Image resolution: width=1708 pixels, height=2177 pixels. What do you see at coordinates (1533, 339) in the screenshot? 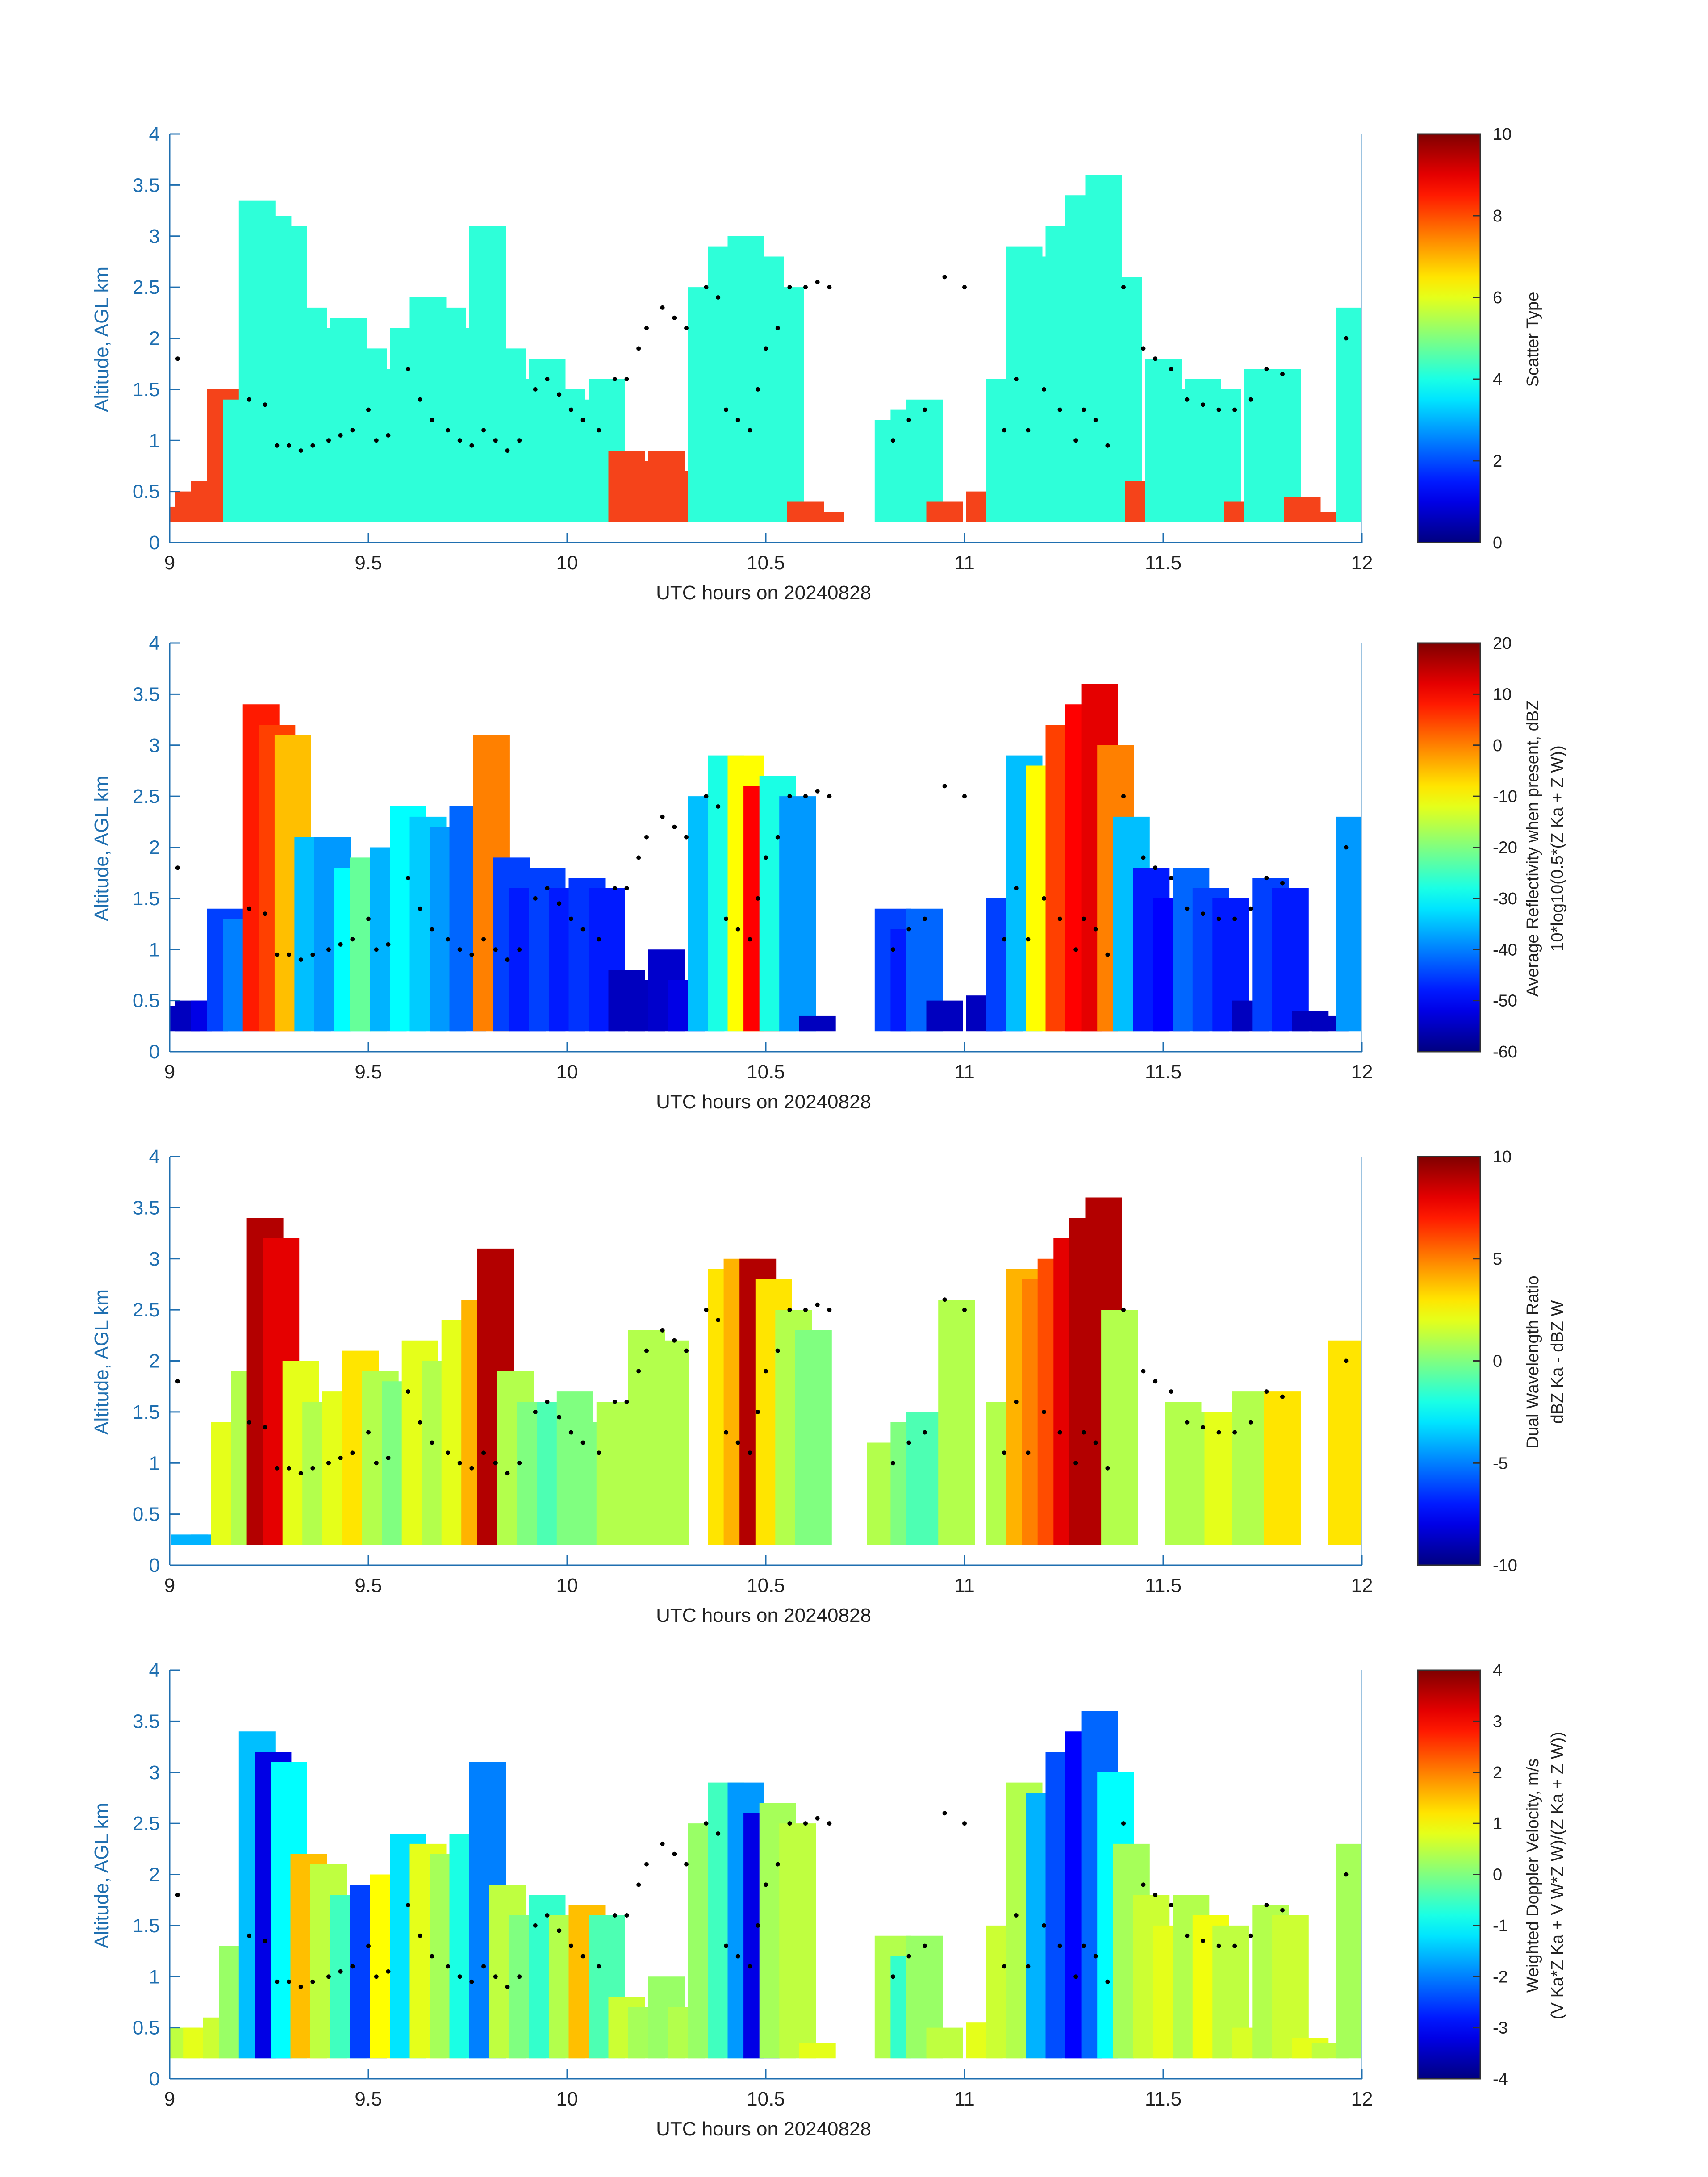
I see `panel-1-colorbar-title-line-1: Scatter Type` at bounding box center [1533, 339].